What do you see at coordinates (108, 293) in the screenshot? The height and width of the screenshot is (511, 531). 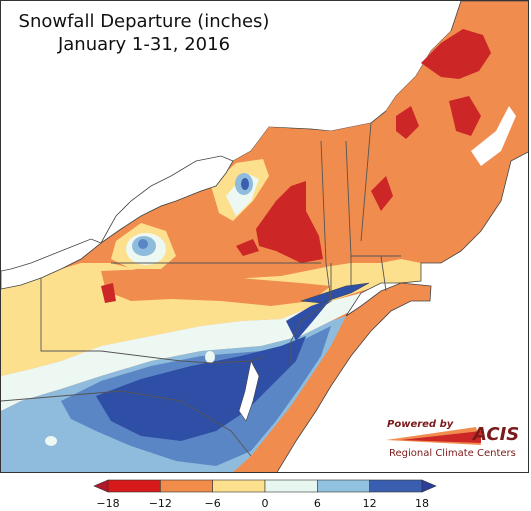 I see `band-pa-red` at bounding box center [108, 293].